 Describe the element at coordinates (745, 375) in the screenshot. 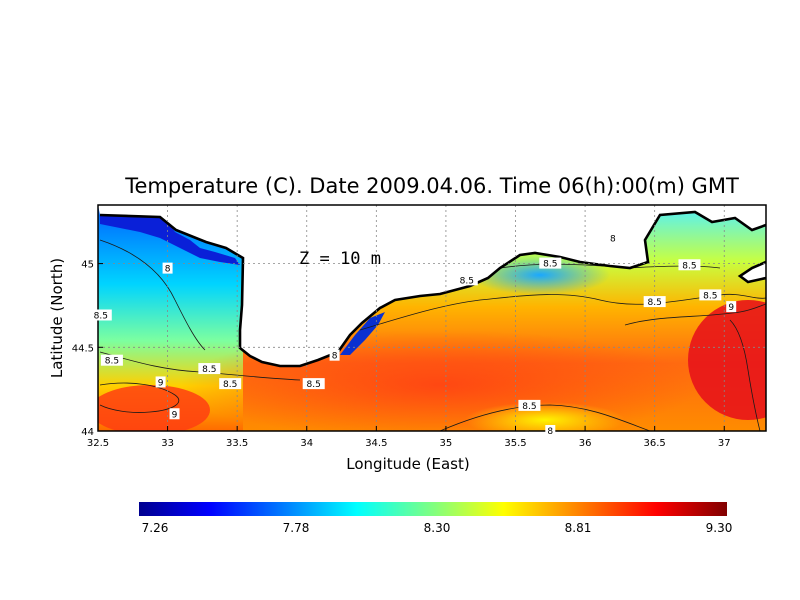

I see `contour-9-east` at that location.